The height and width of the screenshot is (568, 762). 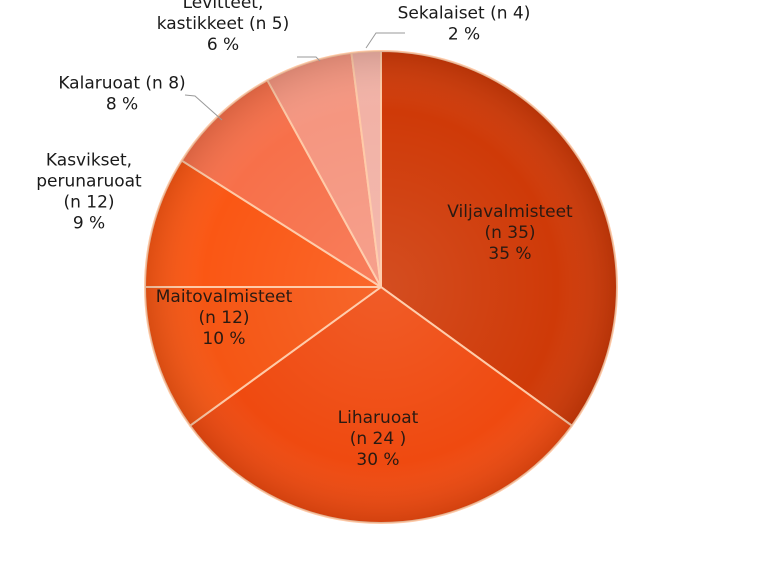 I want to click on slice-label-line: 35 %, so click(x=509, y=254).